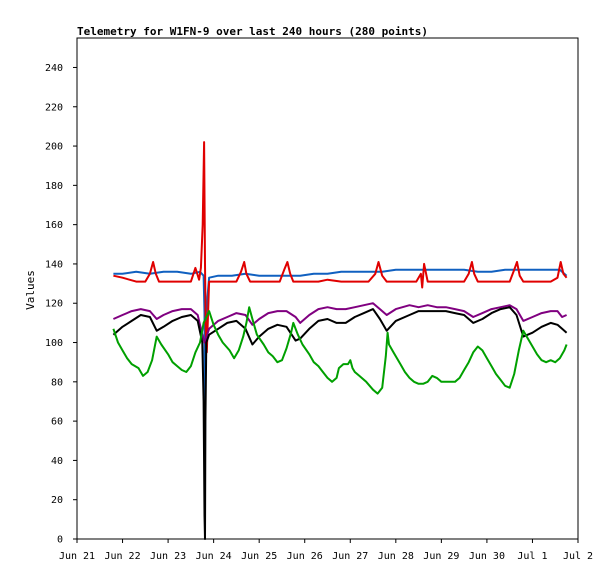 Image resolution: width=615 pixels, height=579 pixels. I want to click on y-tick-label: 80, so click(57, 382).